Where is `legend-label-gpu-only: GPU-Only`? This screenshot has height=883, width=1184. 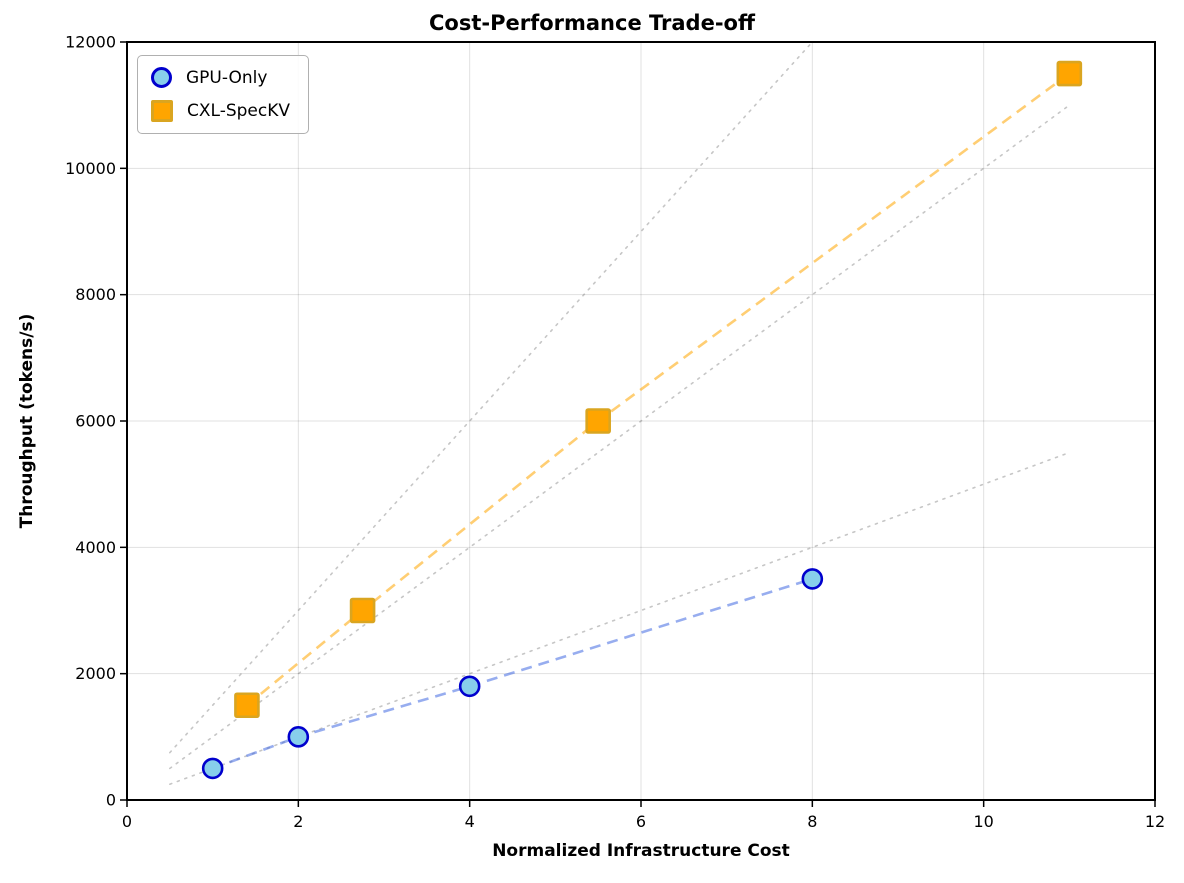 legend-label-gpu-only: GPU-Only is located at coordinates (227, 77).